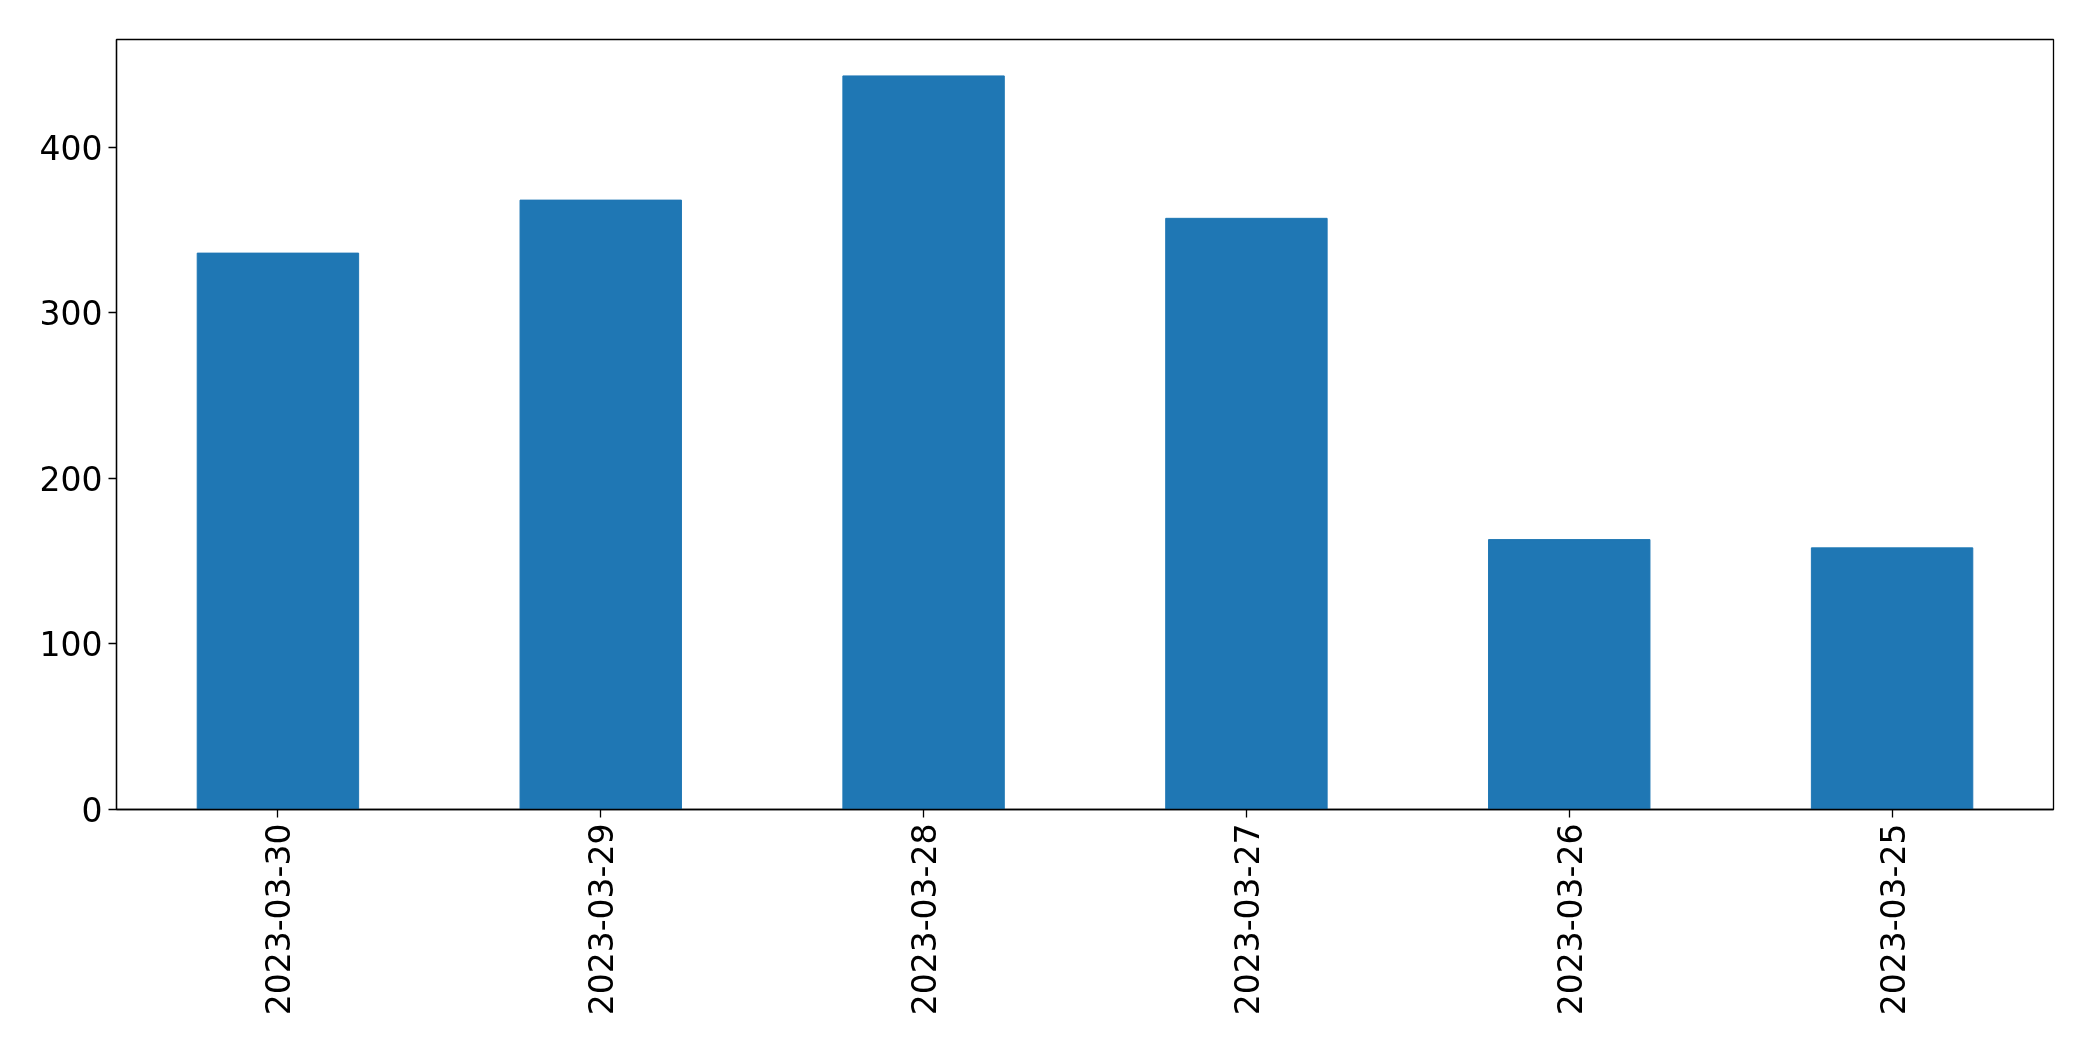  What do you see at coordinates (92, 810) in the screenshot?
I see `y-tick-label: 0` at bounding box center [92, 810].